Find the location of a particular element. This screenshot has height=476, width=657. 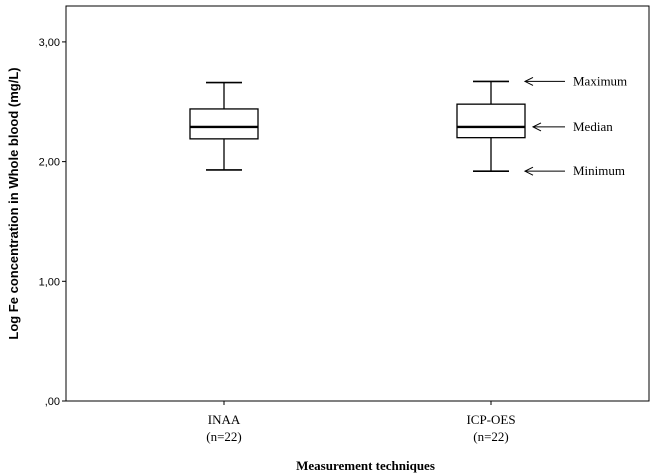

y-tick-label: 1,00 is located at coordinates (49, 282).